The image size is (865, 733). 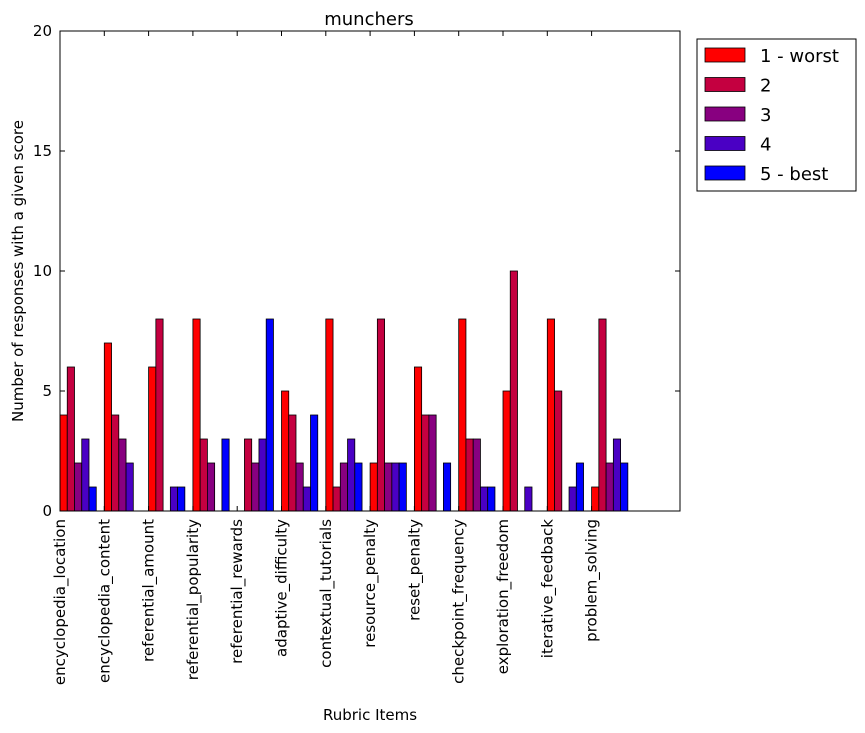 What do you see at coordinates (765, 115) in the screenshot?
I see `legend-label-3: 3` at bounding box center [765, 115].